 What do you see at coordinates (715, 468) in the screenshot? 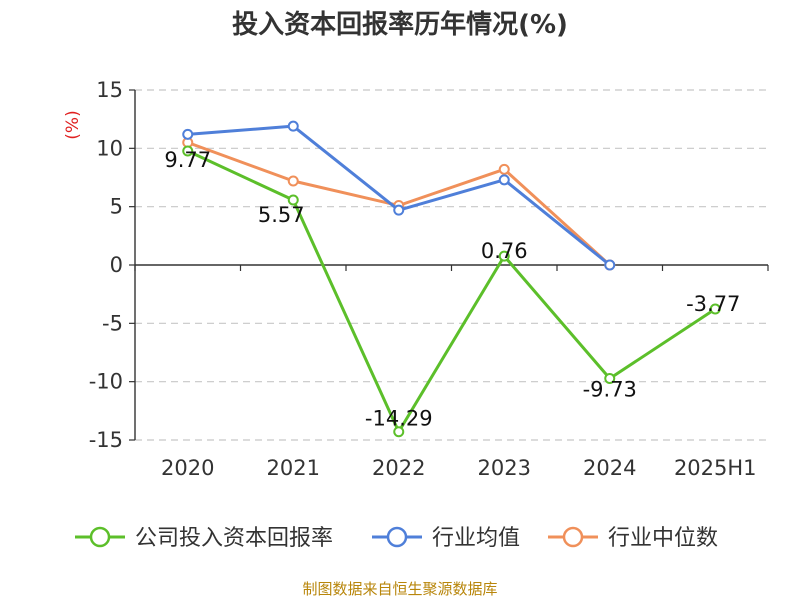
I see `x-tick-label: 2025H1` at bounding box center [715, 468].